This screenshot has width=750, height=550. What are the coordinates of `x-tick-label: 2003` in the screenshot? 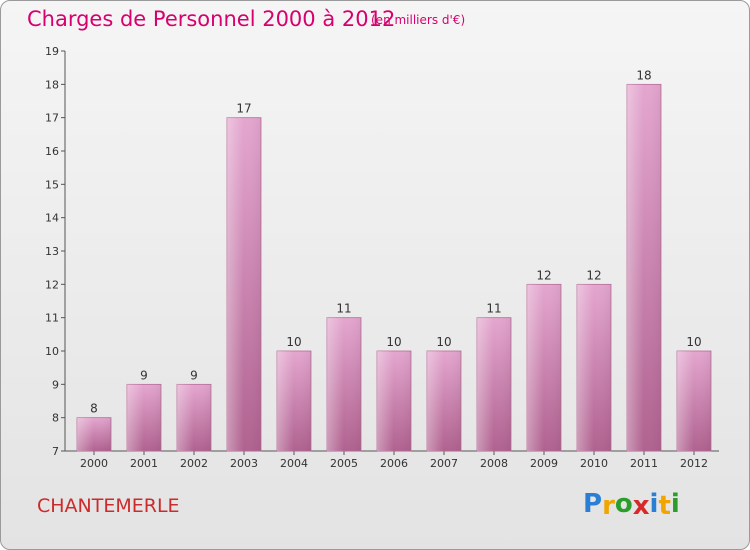 It's located at (244, 463).